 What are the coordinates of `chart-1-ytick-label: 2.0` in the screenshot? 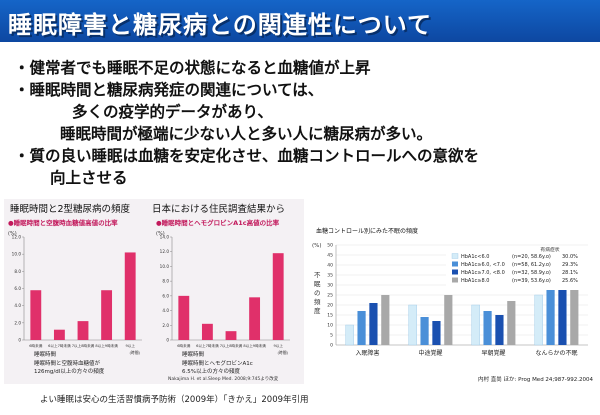 It's located at (165, 325).